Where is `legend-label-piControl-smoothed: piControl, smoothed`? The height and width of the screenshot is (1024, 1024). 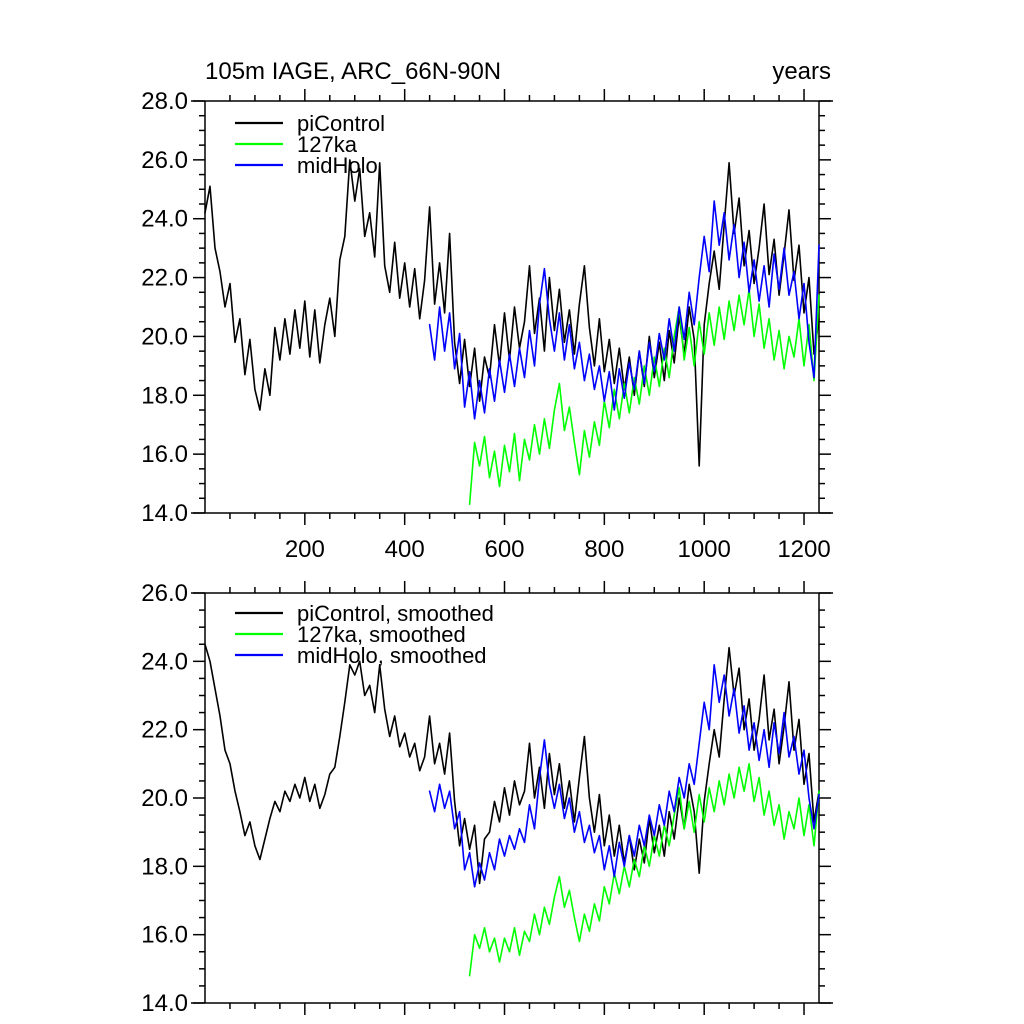
legend-label-piControl-smoothed: piControl, smoothed is located at coordinates (395, 613).